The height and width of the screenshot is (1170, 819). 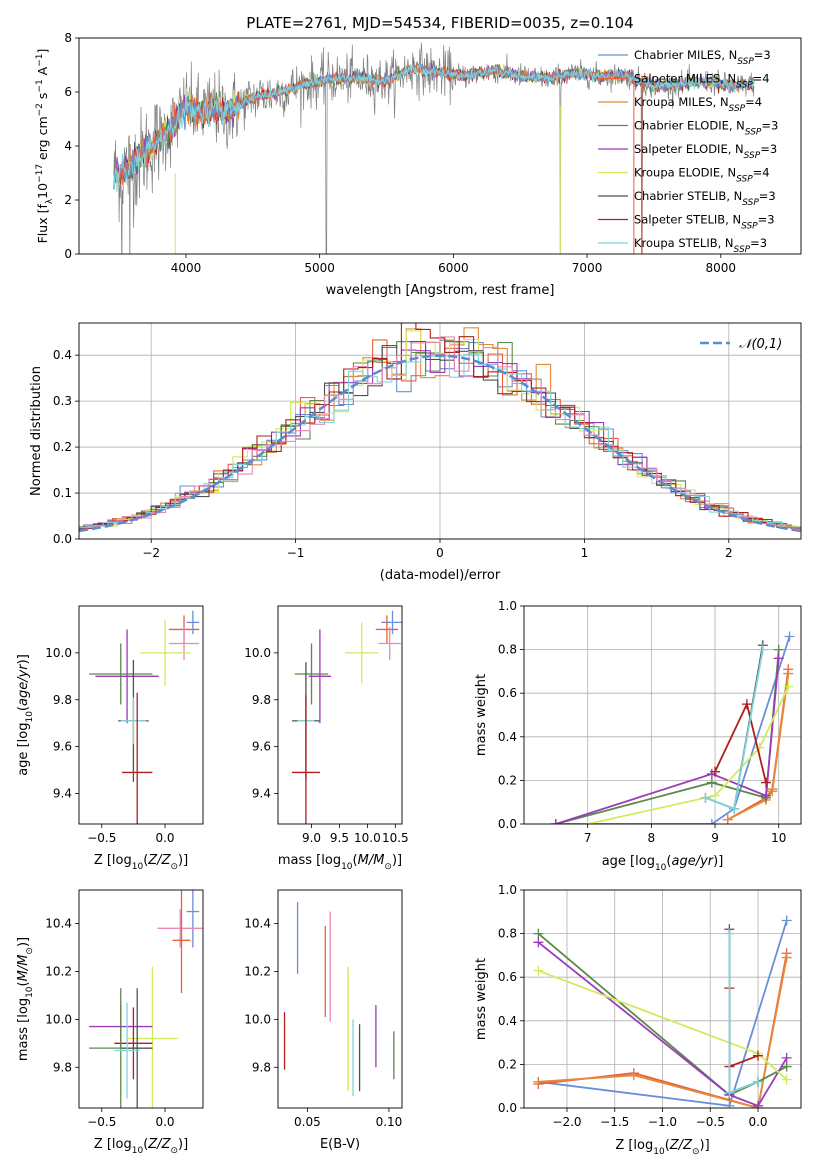 What do you see at coordinates (261, 747) in the screenshot?
I see `y-tick-label: 9.6` at bounding box center [261, 747].